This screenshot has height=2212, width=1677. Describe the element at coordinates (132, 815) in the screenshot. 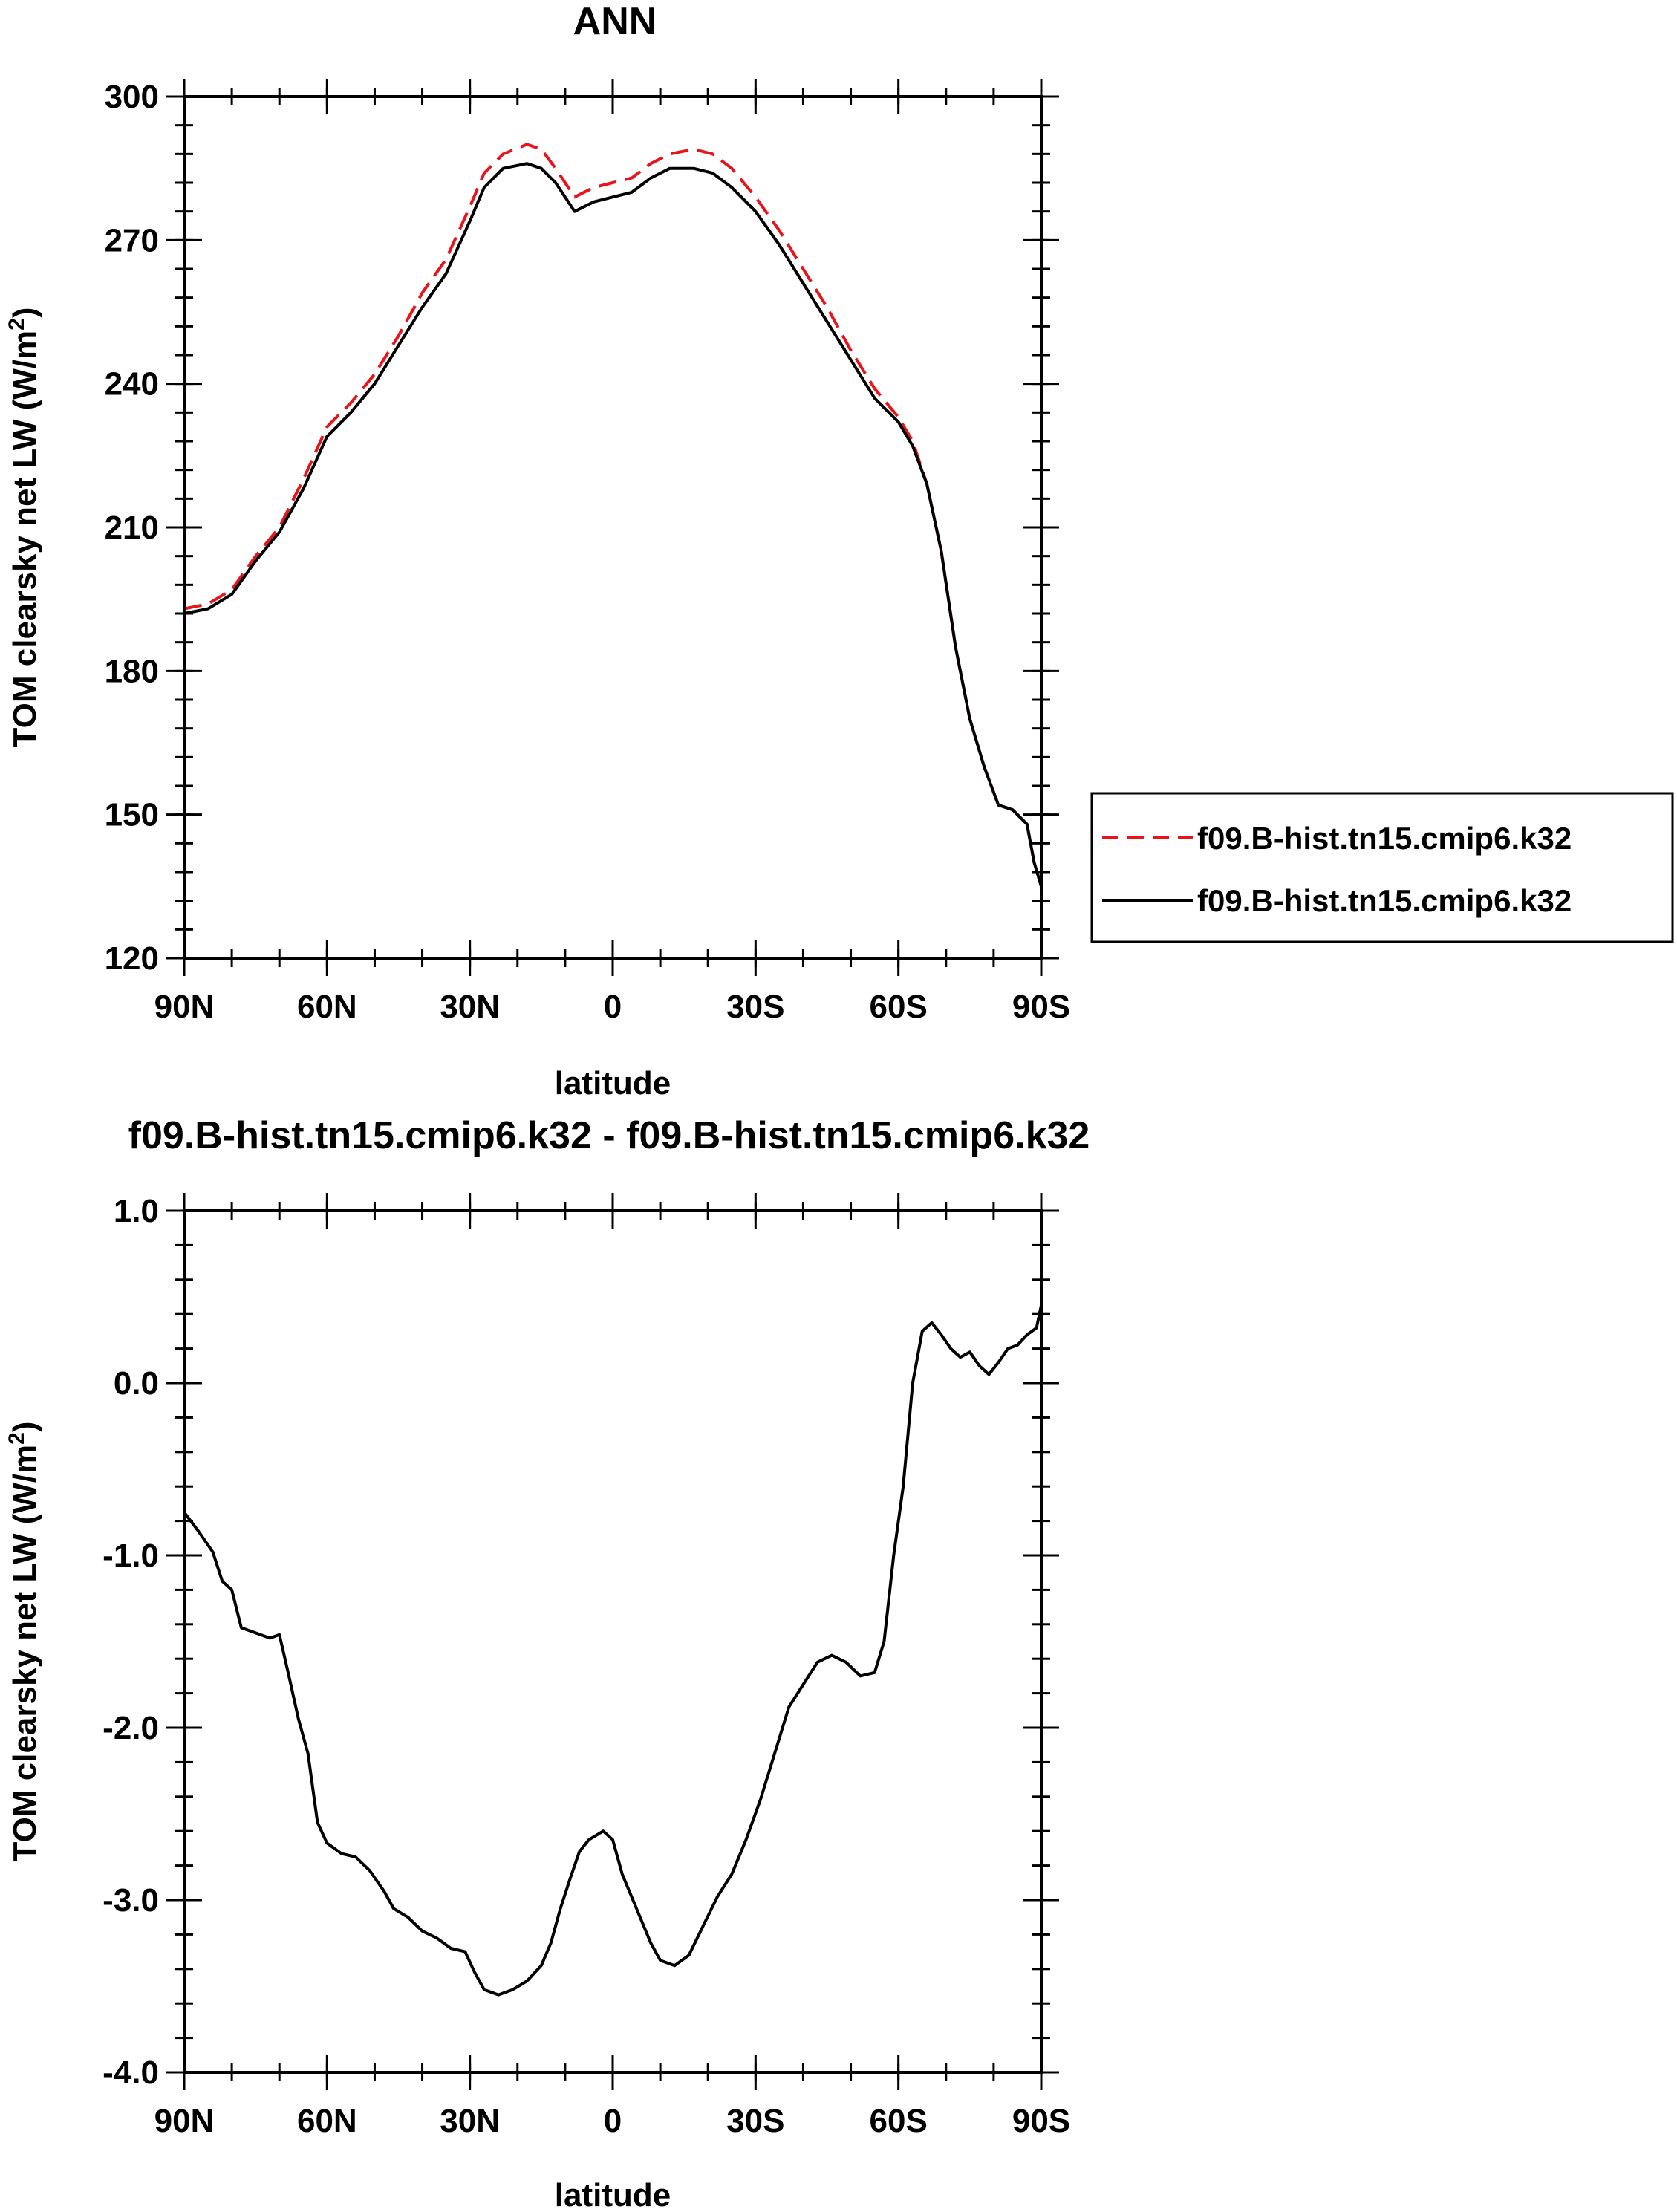

I see `y-tick-label: 150` at that location.